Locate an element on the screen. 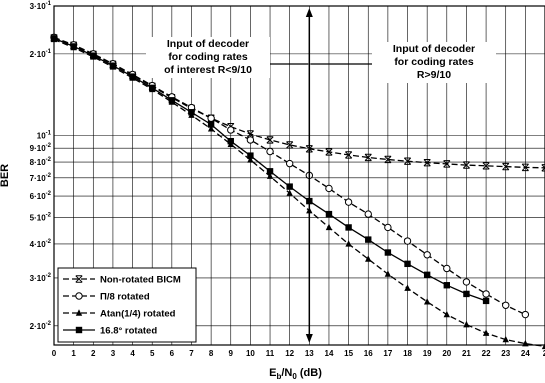 The width and height of the screenshot is (545, 383). x-tick-label: 13 is located at coordinates (309, 353).